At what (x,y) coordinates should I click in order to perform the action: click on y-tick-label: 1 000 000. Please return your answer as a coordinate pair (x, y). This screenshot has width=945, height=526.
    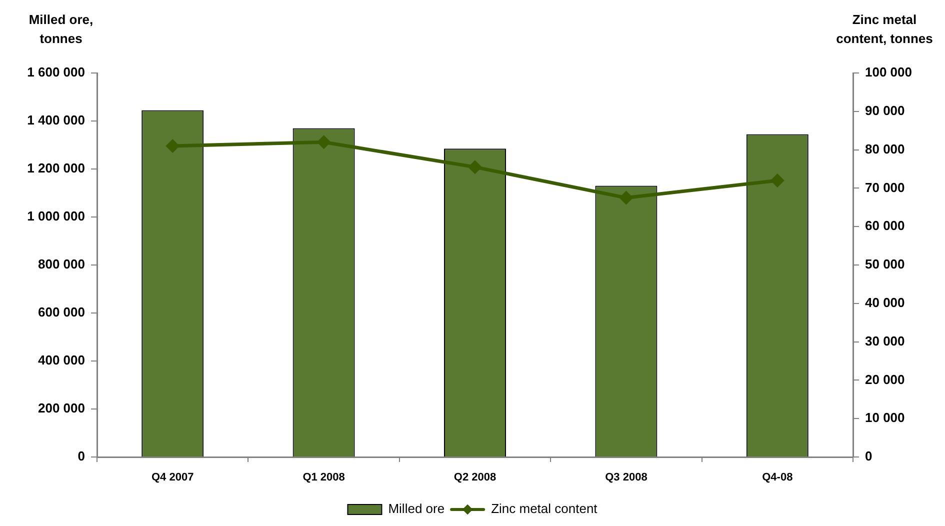
    Looking at the image, I should click on (56, 216).